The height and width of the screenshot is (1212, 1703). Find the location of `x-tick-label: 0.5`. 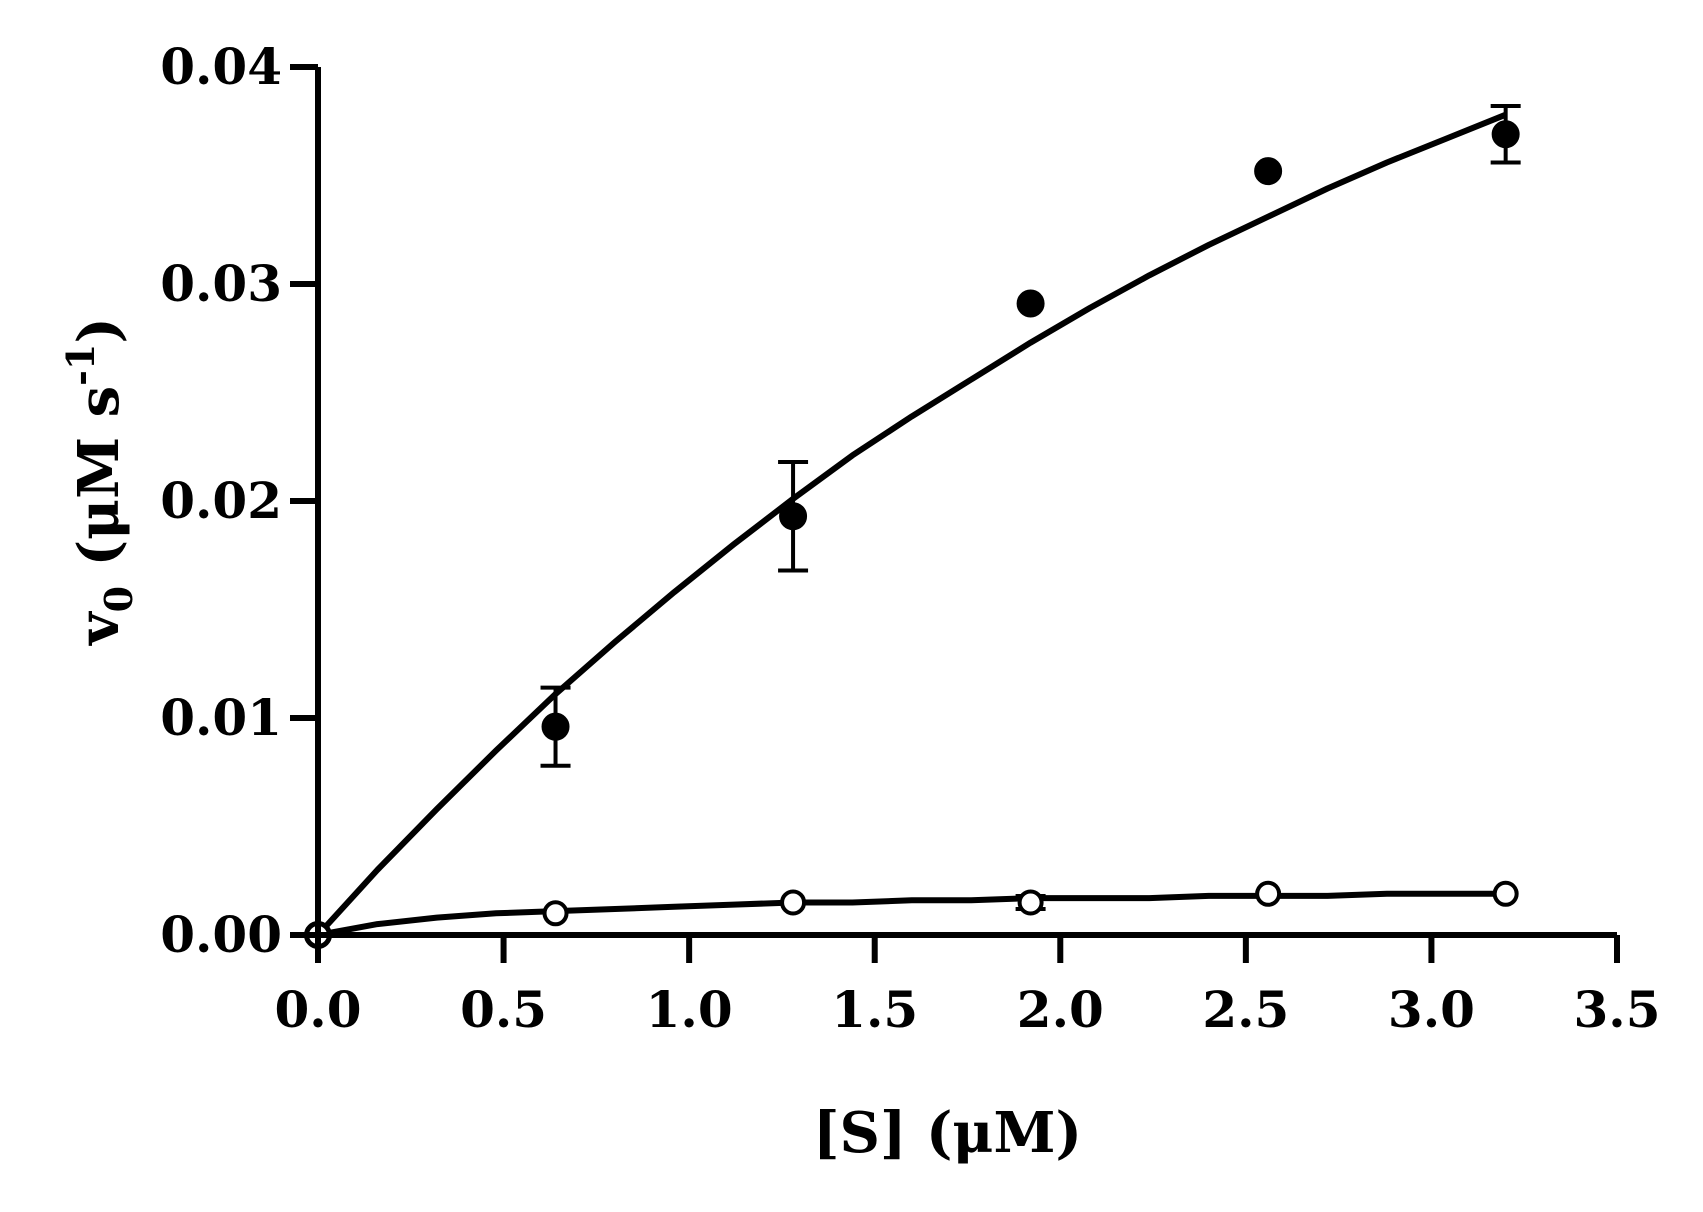

x-tick-label: 0.5 is located at coordinates (503, 1009).